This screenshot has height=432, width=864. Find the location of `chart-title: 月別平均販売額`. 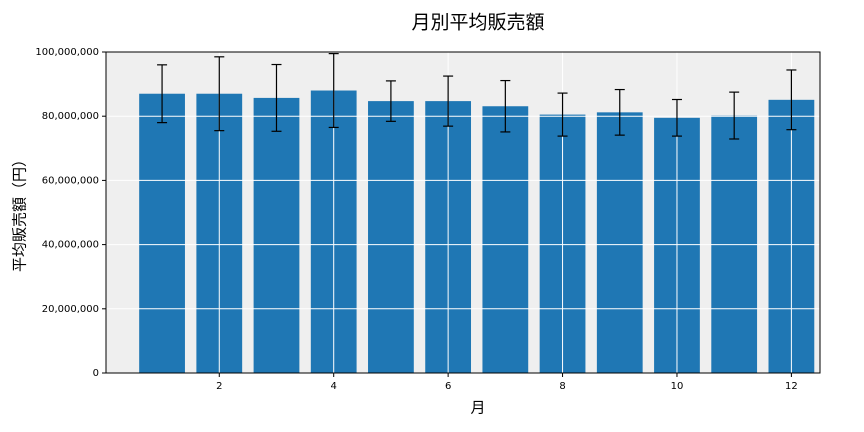

chart-title: 月別平均販売額 is located at coordinates (477, 23).